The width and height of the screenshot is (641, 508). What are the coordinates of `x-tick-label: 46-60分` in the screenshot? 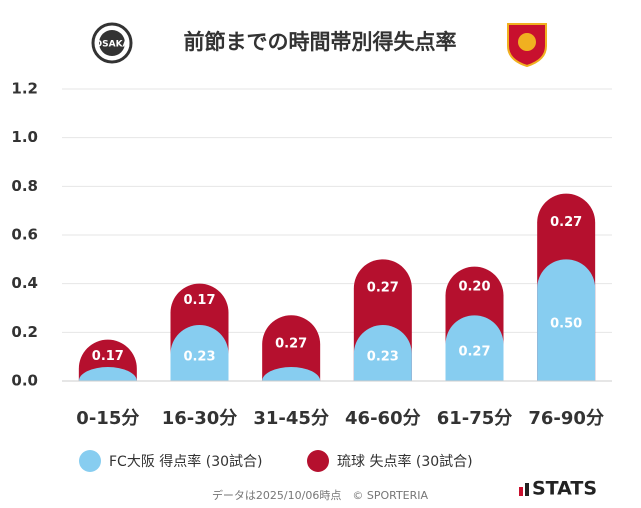 It's located at (383, 418).